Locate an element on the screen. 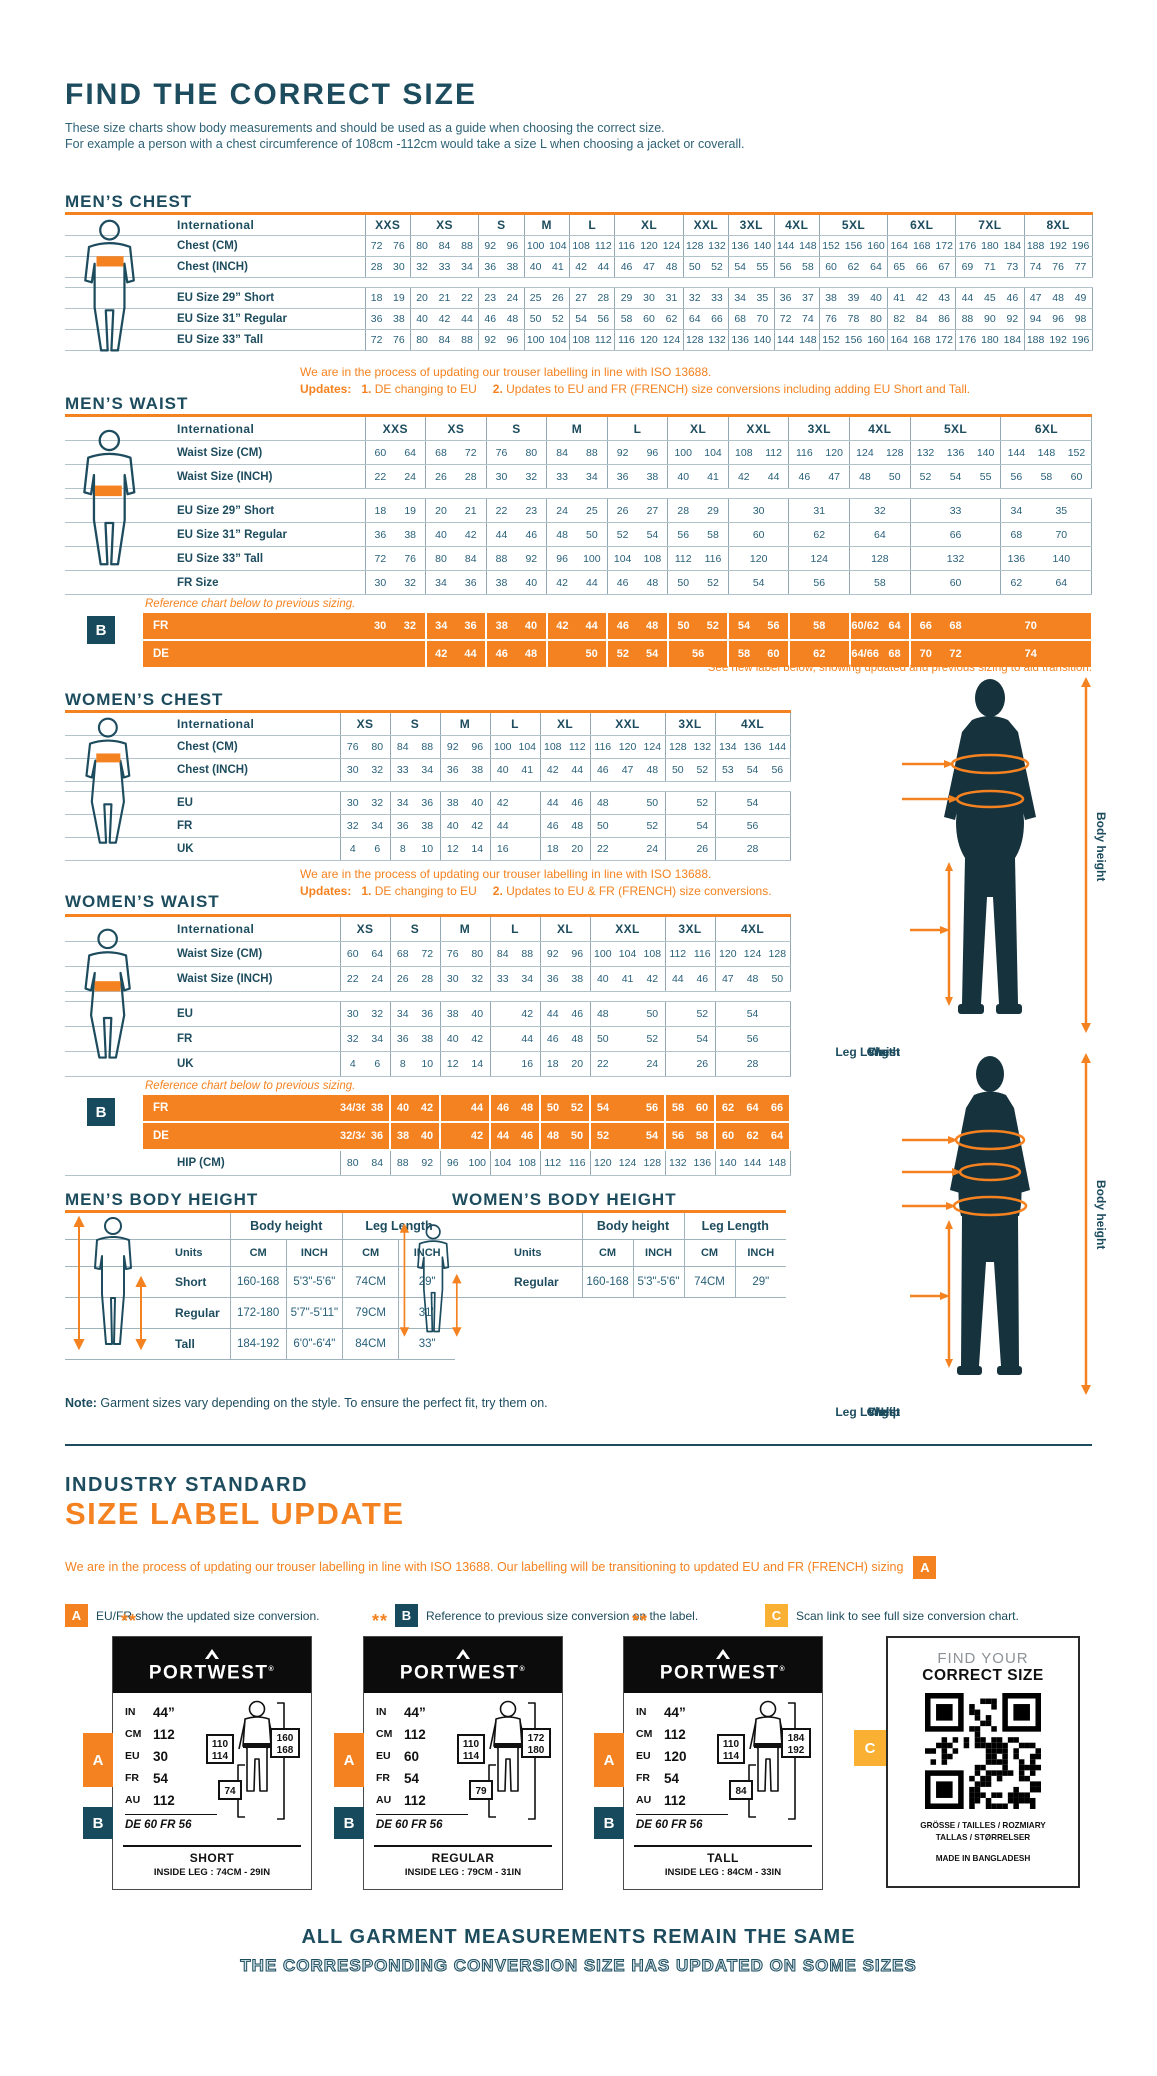 The width and height of the screenshot is (1157, 2076). qr-find-text: FIND YOUR is located at coordinates (983, 1658).